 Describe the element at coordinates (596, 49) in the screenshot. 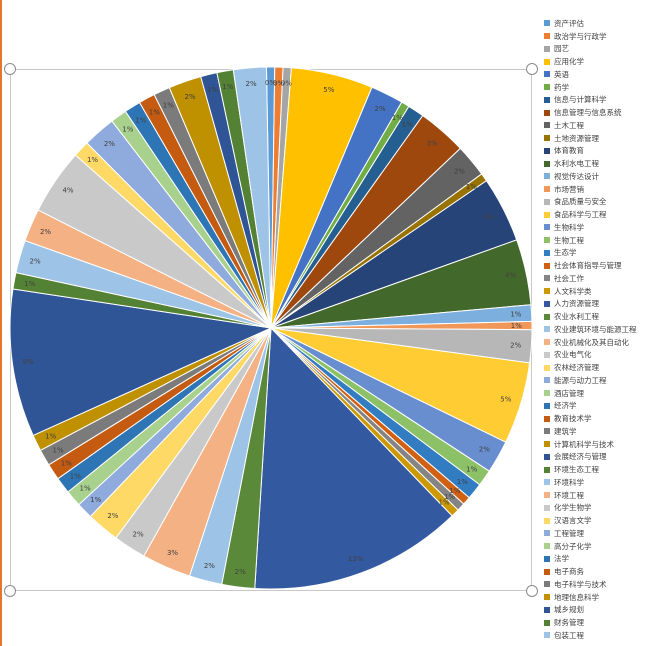

I see `legend-item: 园艺` at that location.